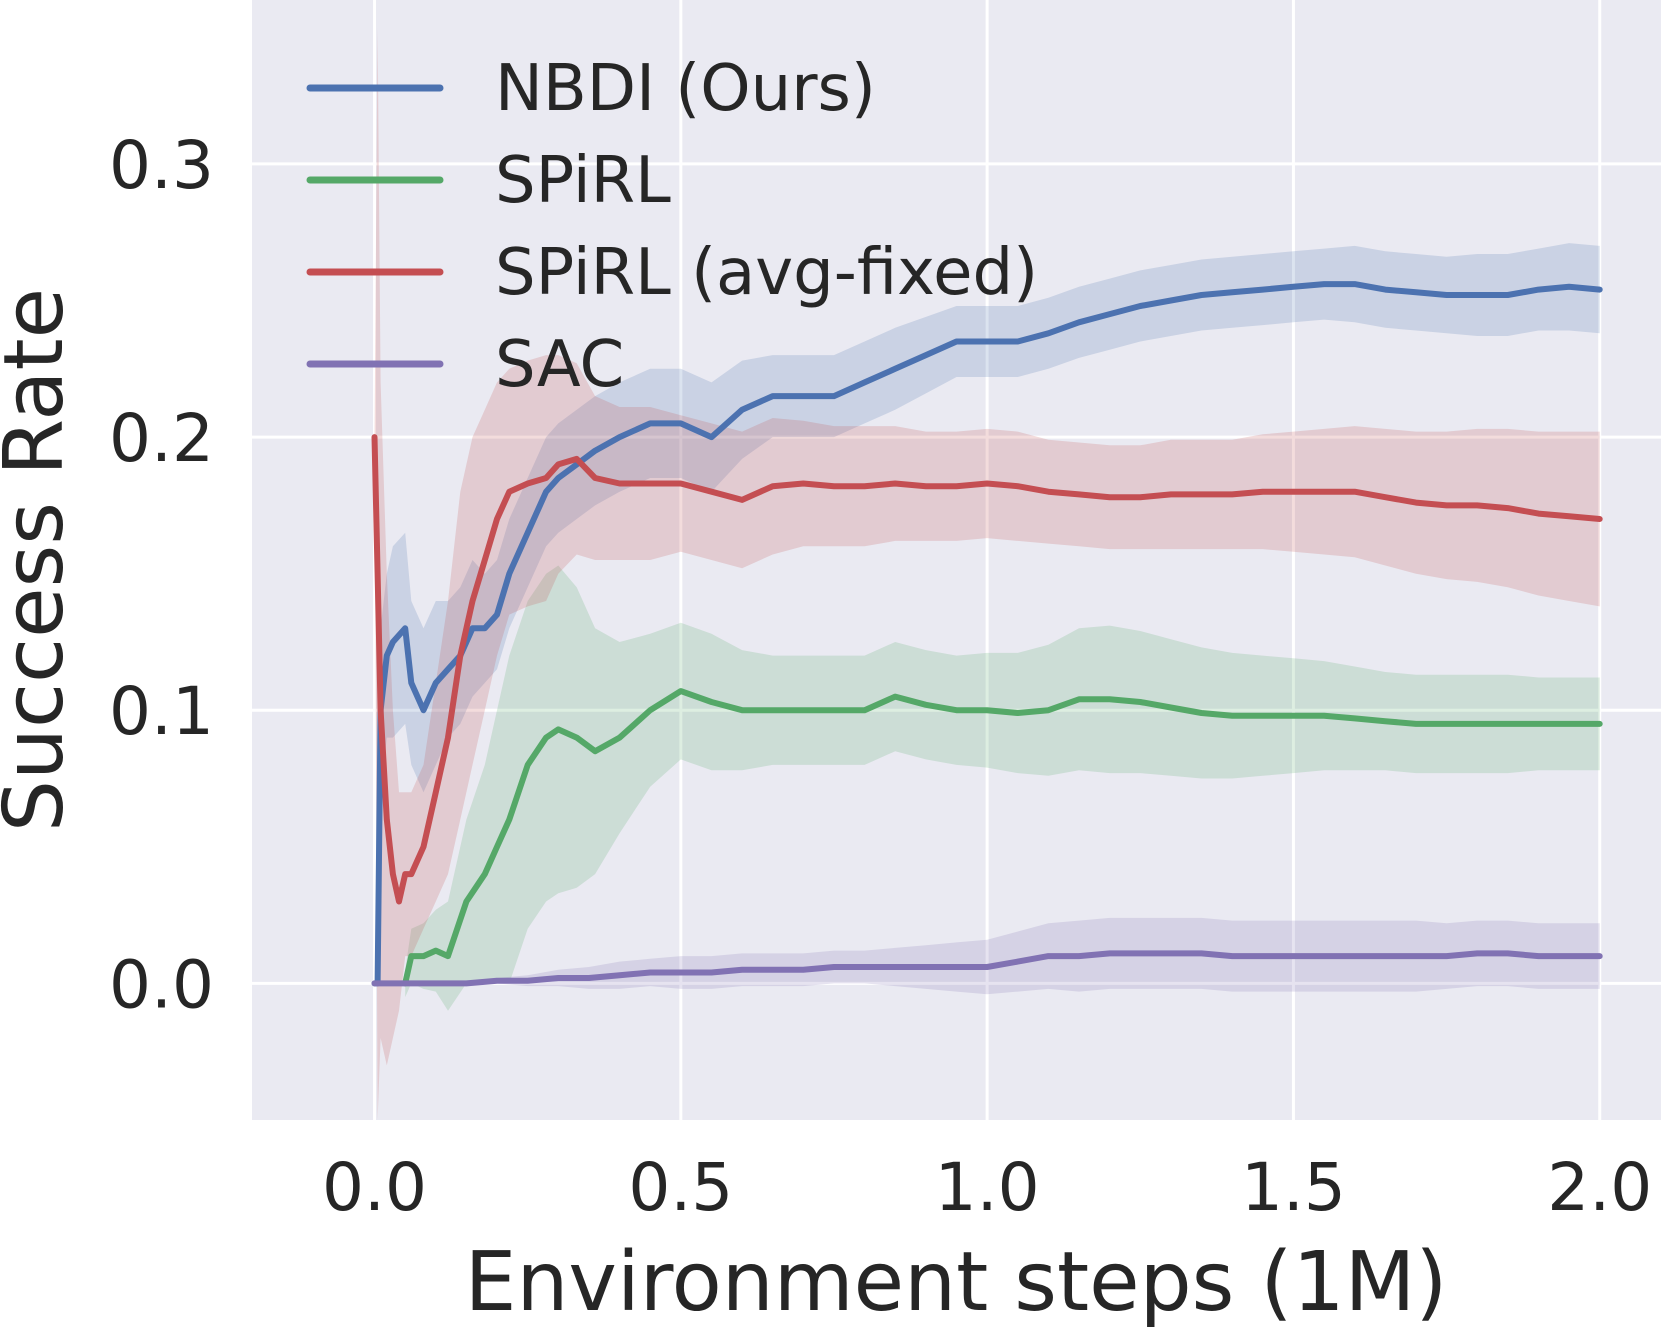 Image resolution: width=1661 pixels, height=1328 pixels. What do you see at coordinates (766, 273) in the screenshot?
I see `legend-label: SPiRL (avg-fixed)` at bounding box center [766, 273].